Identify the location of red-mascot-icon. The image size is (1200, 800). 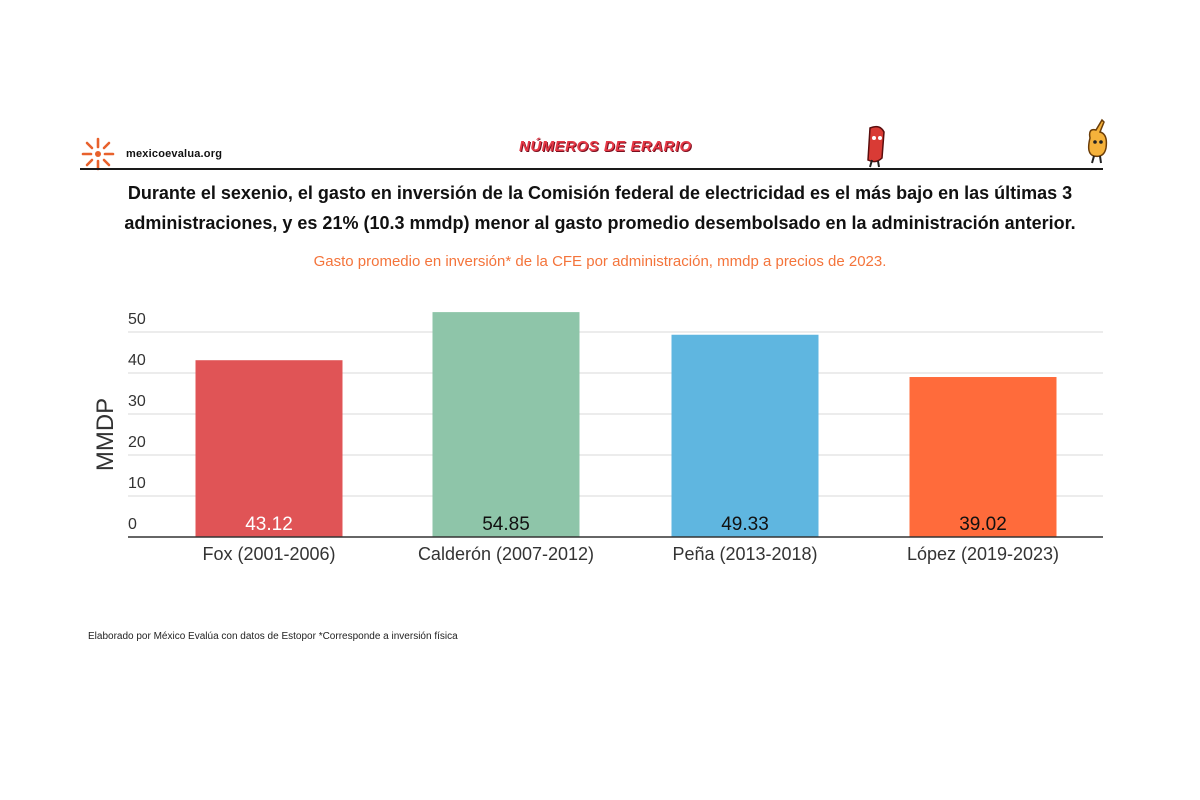
(876, 146).